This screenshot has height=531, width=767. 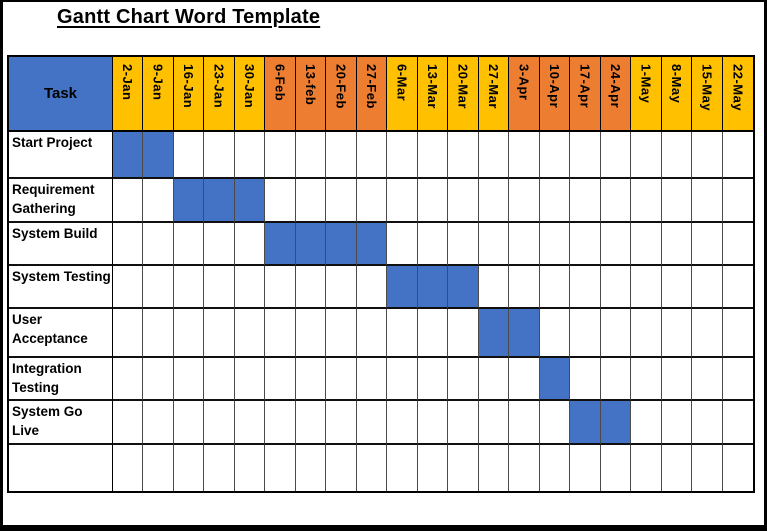 I want to click on date-column-header: 2-Jan, so click(x=128, y=94).